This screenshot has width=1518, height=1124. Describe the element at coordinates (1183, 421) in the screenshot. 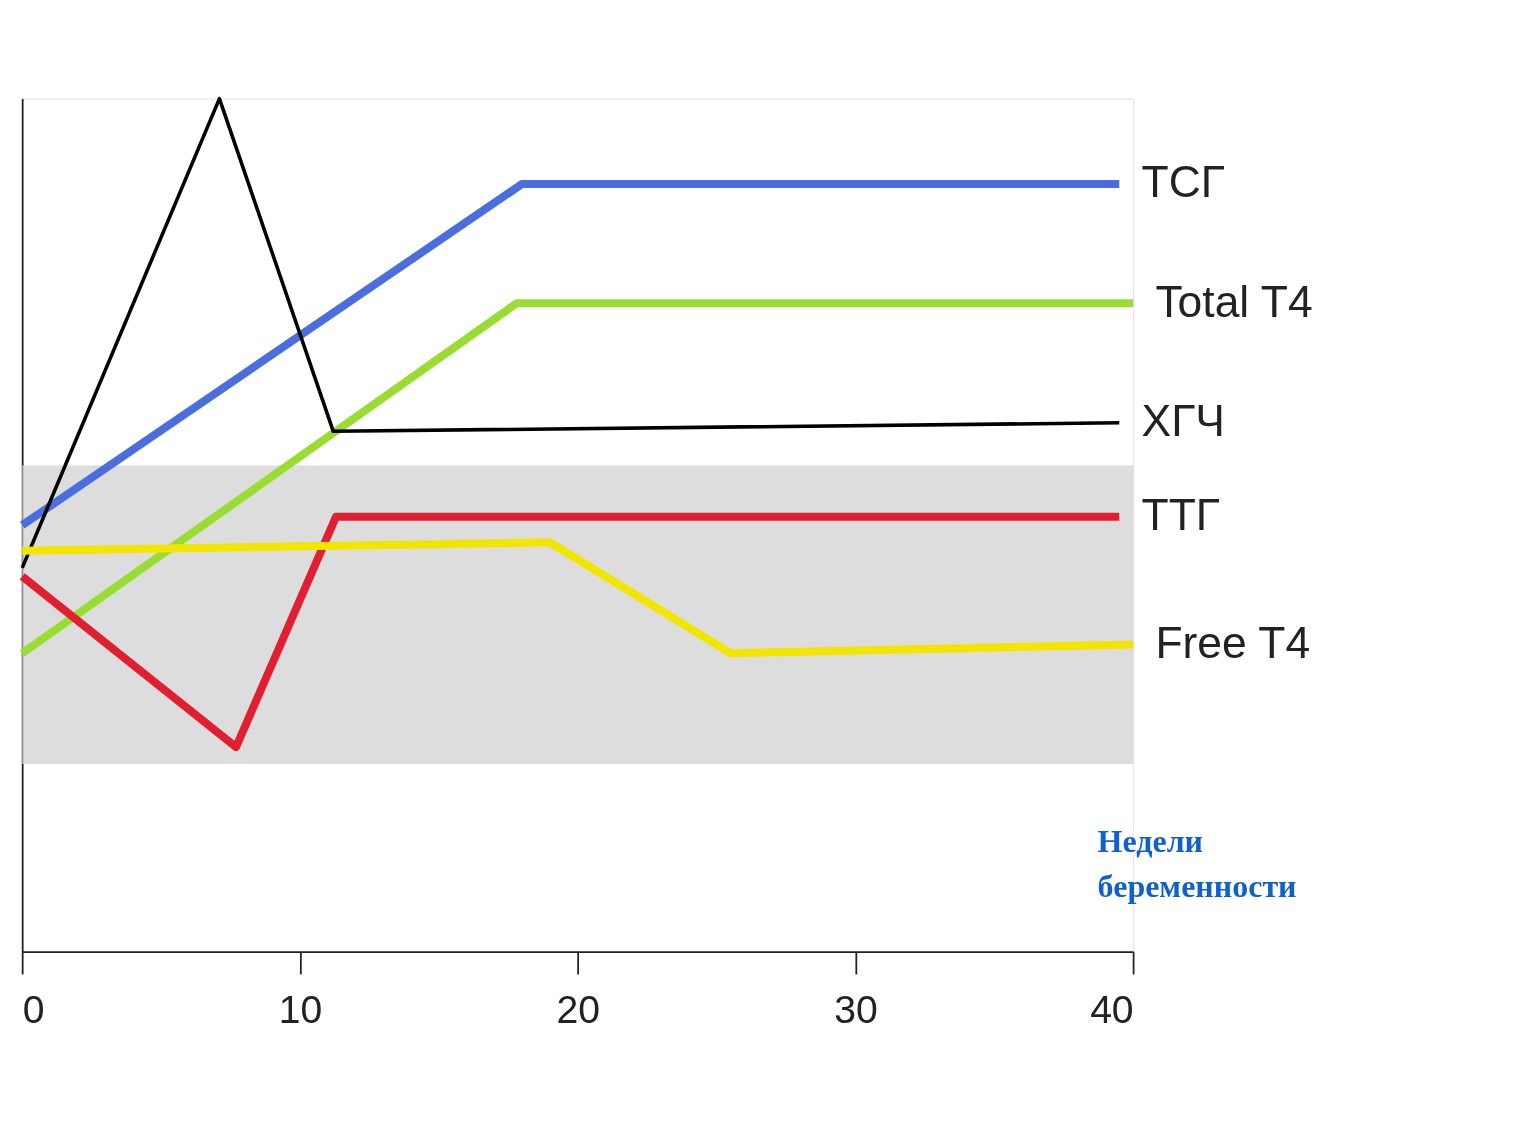

I see `series-label: ХГЧ` at that location.